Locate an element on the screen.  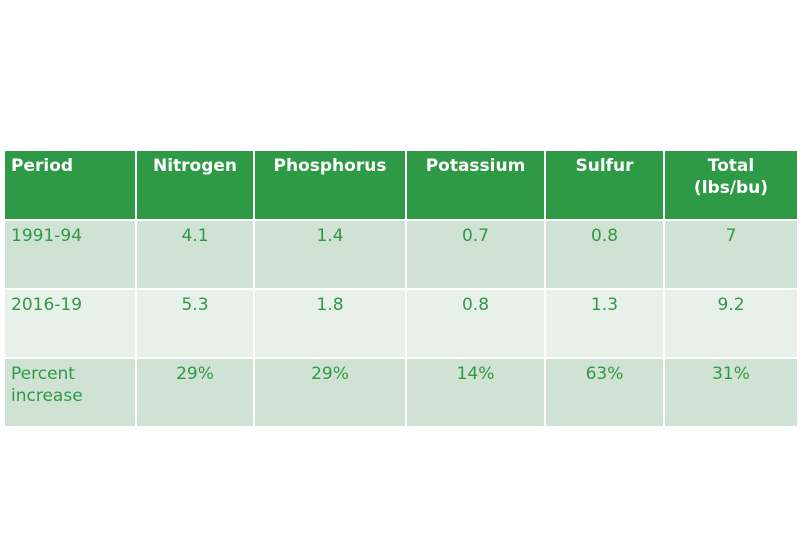
cell-nitrogen: 29% is located at coordinates (195, 392).